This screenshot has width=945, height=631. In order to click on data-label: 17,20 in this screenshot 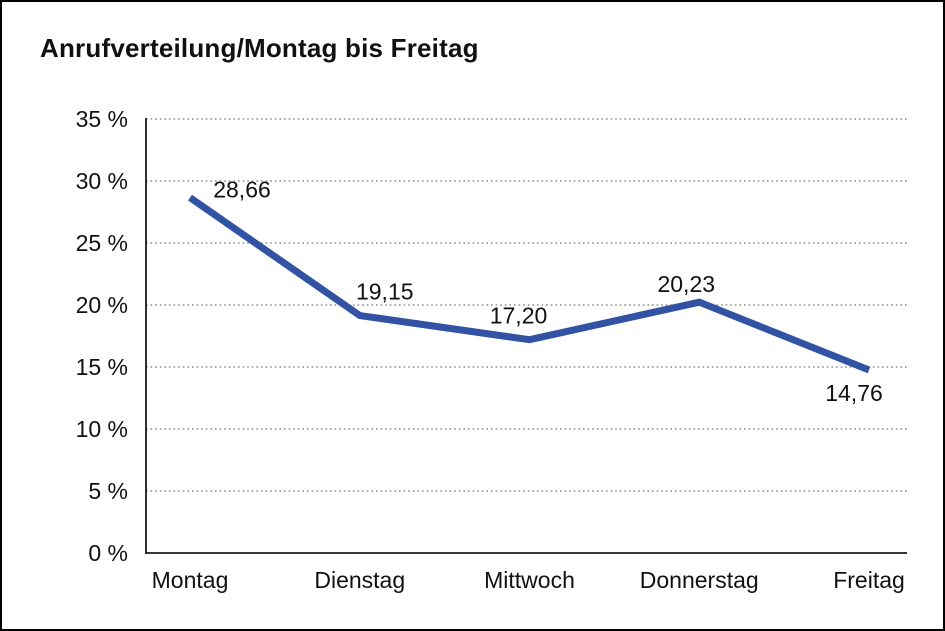, I will do `click(519, 316)`.